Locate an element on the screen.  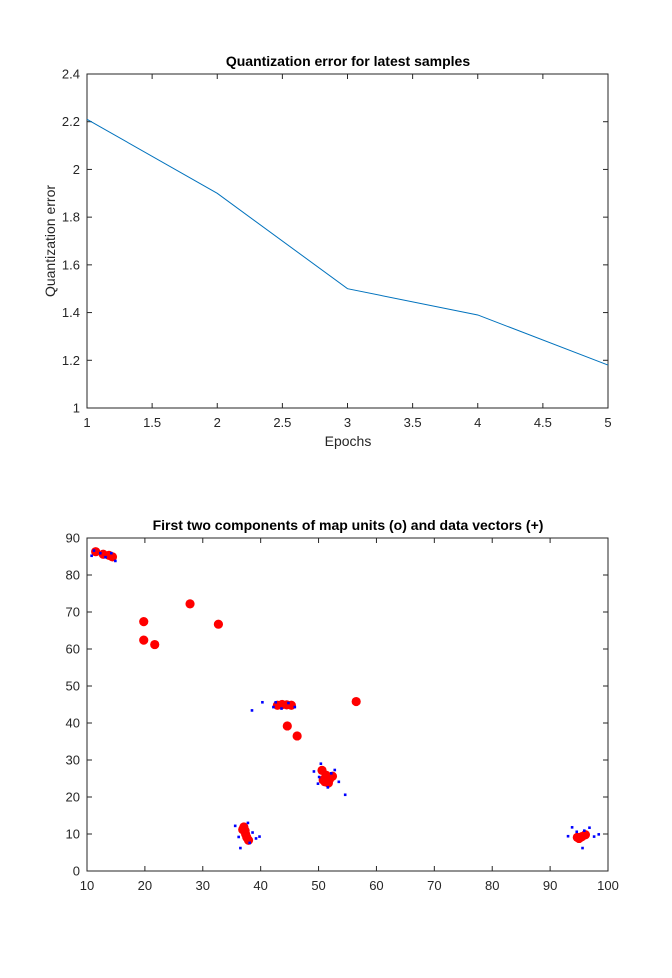
x-tick-label: 100 is located at coordinates (608, 885).